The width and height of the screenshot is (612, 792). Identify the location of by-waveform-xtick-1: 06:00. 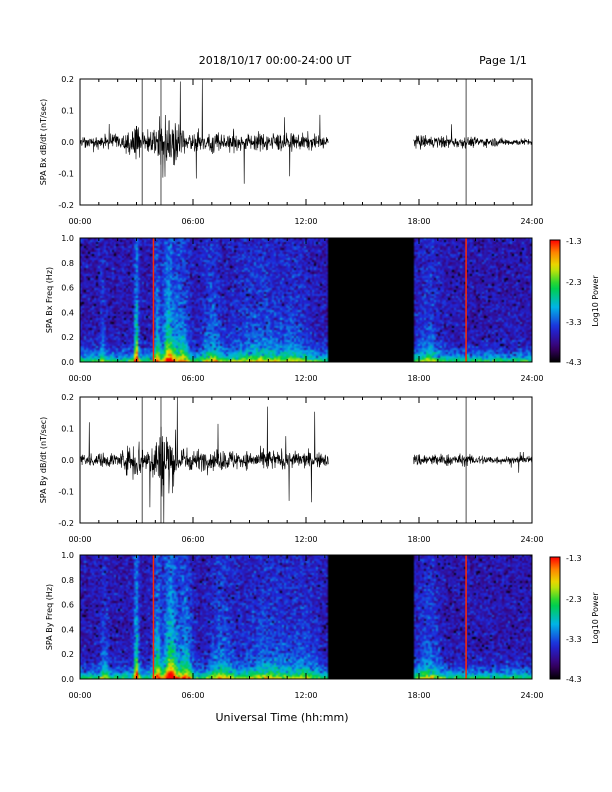
(192, 539).